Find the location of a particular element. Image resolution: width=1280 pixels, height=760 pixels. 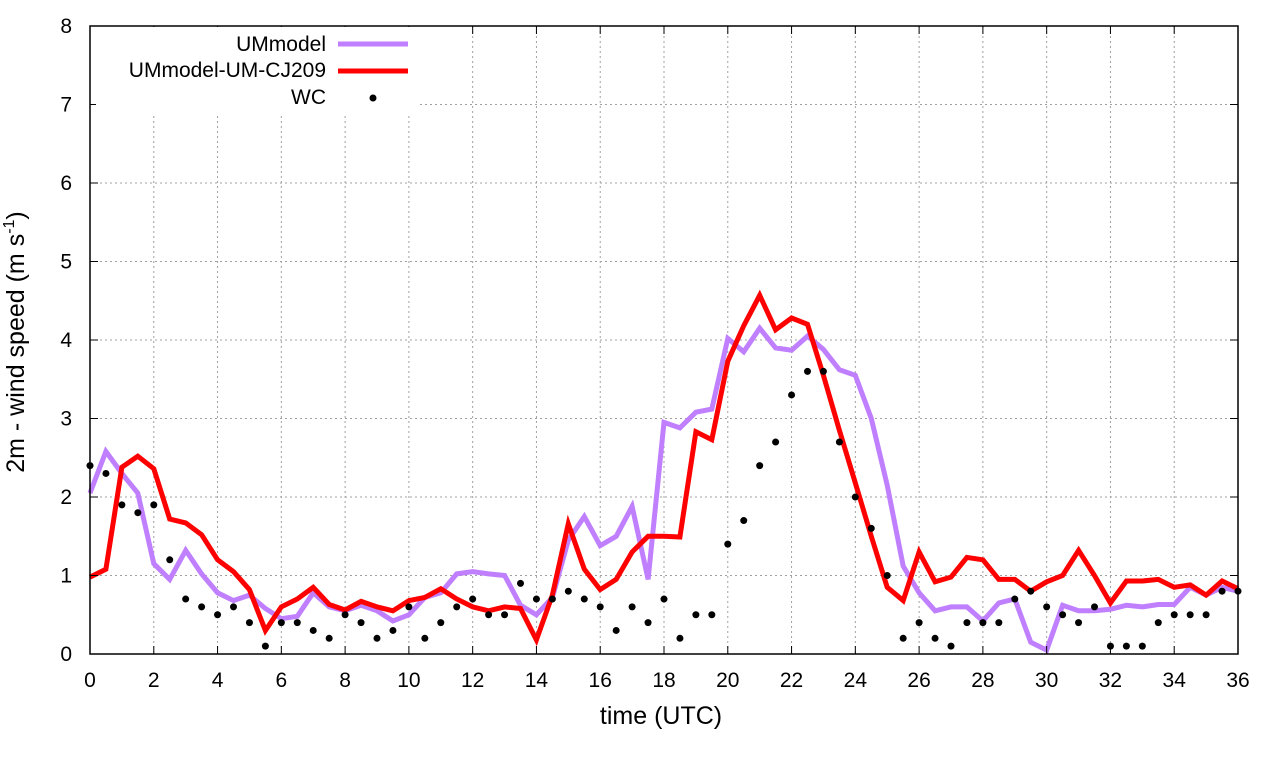

legend-label-ummodel-um-cj209: UMmodel-UM-CJ209 is located at coordinates (227, 70).